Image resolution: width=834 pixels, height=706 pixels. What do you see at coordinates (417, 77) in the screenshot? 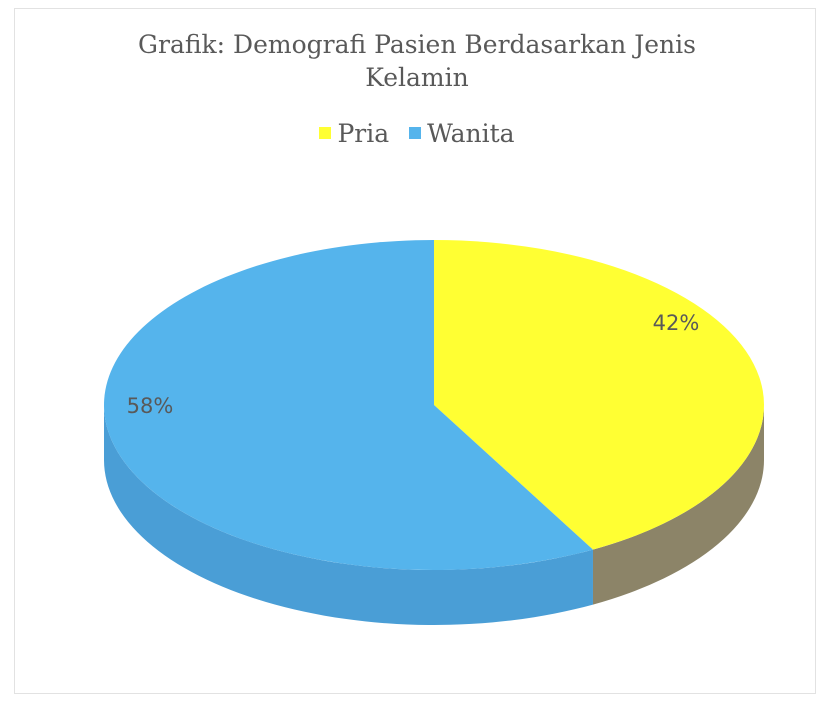
I see `chart-title-line-2: Kelamin` at bounding box center [417, 77].